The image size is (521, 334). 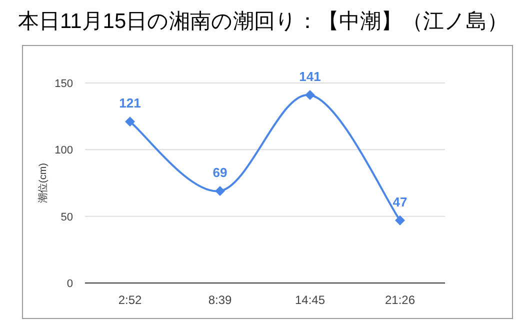 I want to click on x-tick-label: 8:39, so click(x=220, y=300).